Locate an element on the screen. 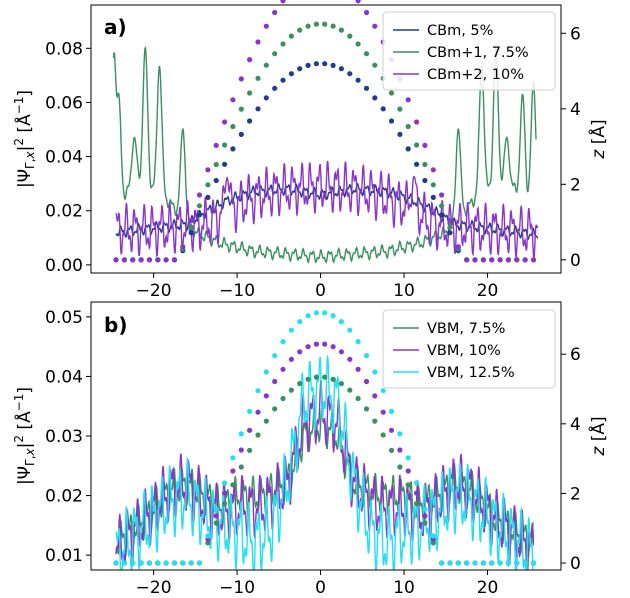 The height and width of the screenshot is (598, 630). legend-box is located at coordinates (469, 349).